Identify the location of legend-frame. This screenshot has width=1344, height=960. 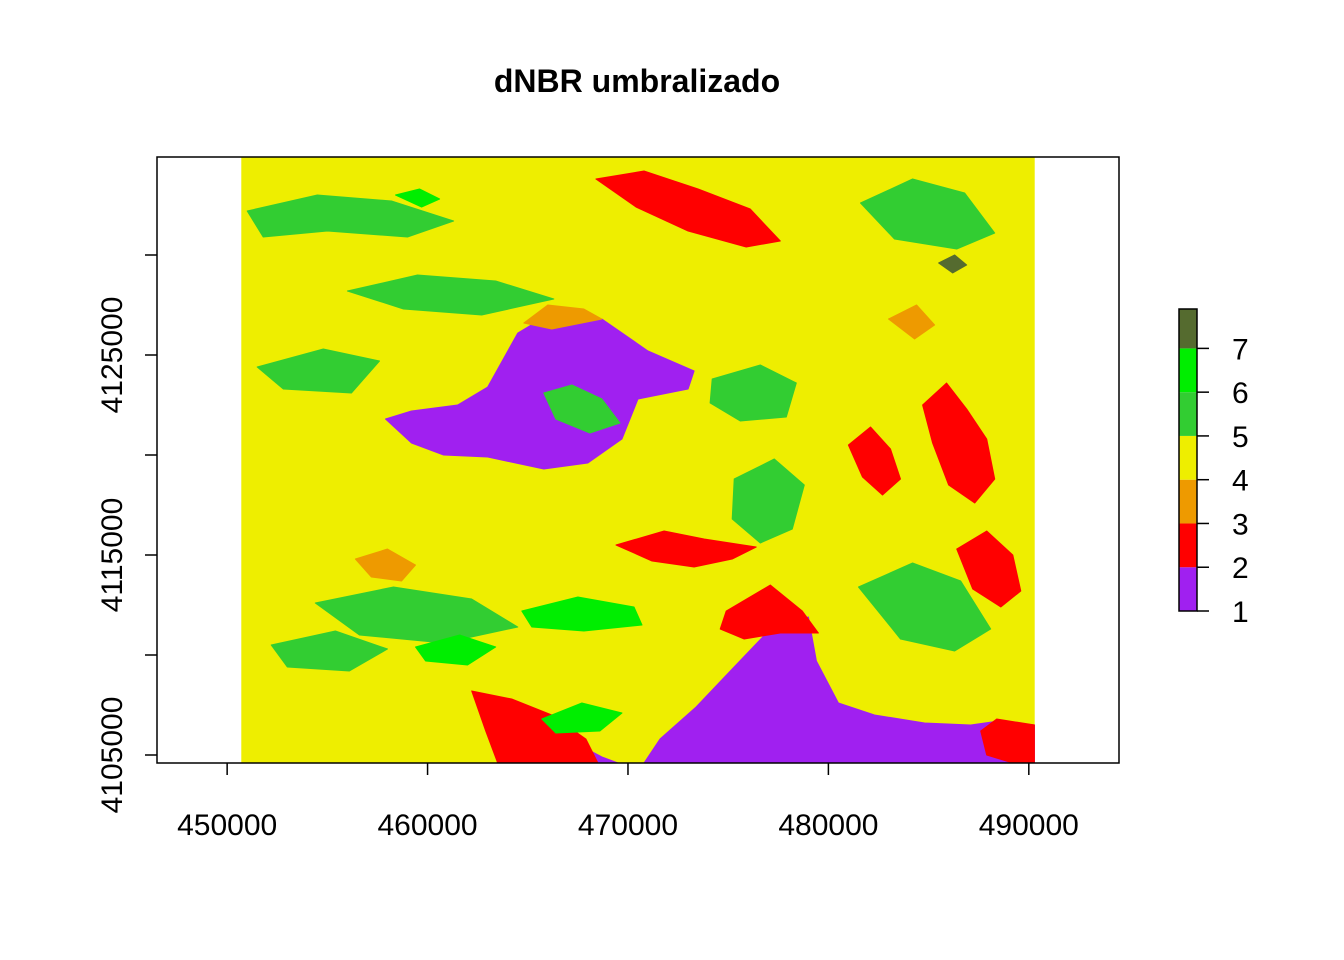
(1188, 460).